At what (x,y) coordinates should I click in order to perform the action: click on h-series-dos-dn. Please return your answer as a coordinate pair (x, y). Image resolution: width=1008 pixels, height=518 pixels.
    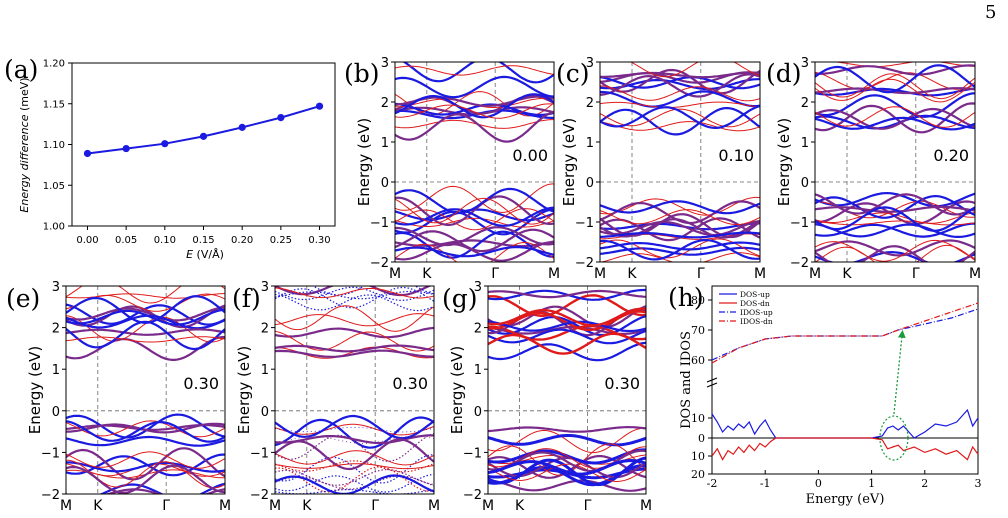
    Looking at the image, I should click on (845, 449).